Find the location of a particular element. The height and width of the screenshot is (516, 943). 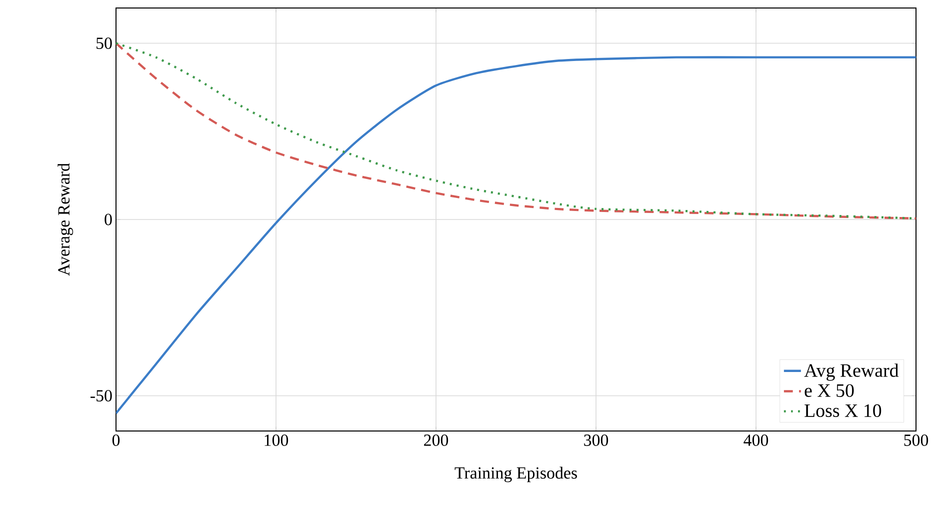

y-axis-title: Average Reward is located at coordinates (66, 219).